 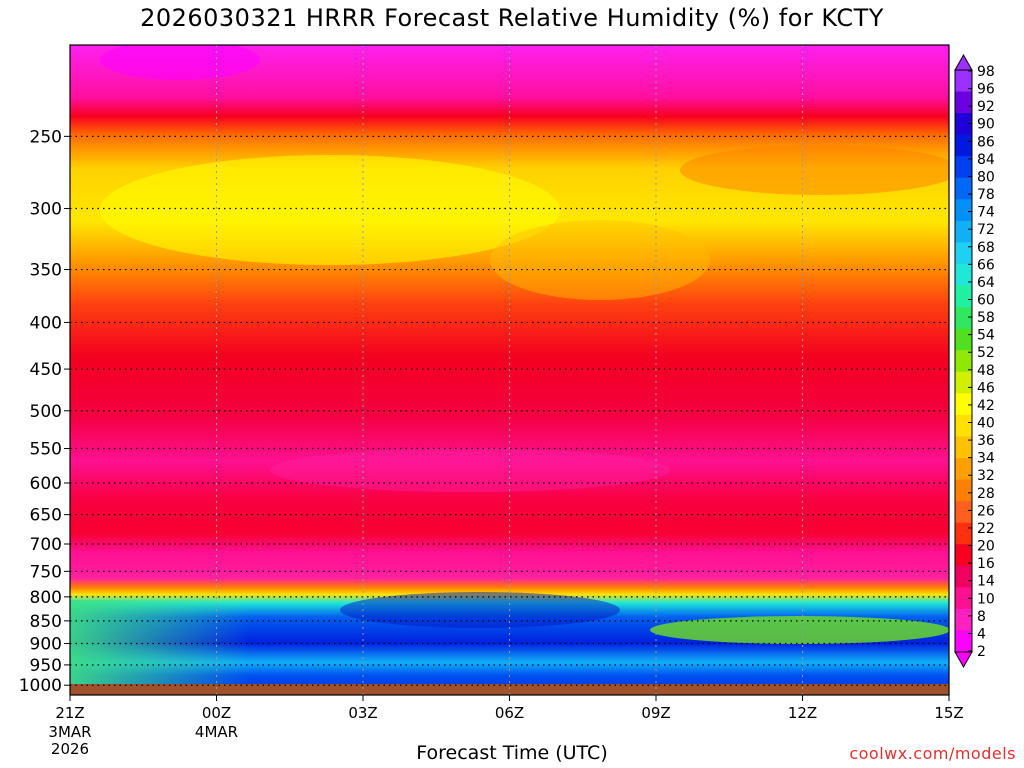 What do you see at coordinates (986, 441) in the screenshot?
I see `colorbar-tick-label: 36` at bounding box center [986, 441].